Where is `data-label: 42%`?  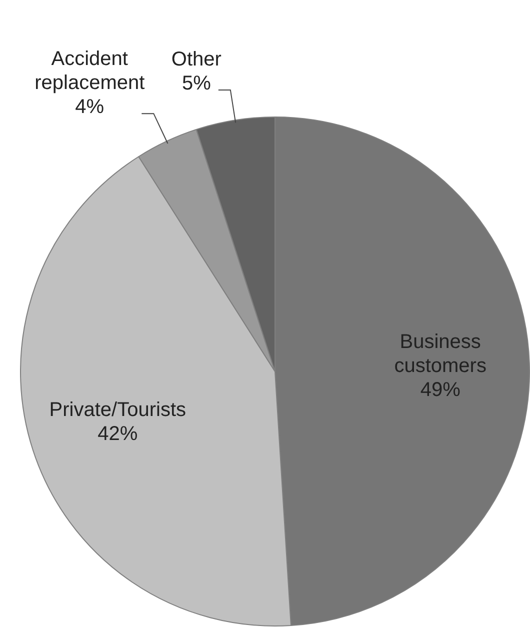 data-label: 42% is located at coordinates (118, 434).